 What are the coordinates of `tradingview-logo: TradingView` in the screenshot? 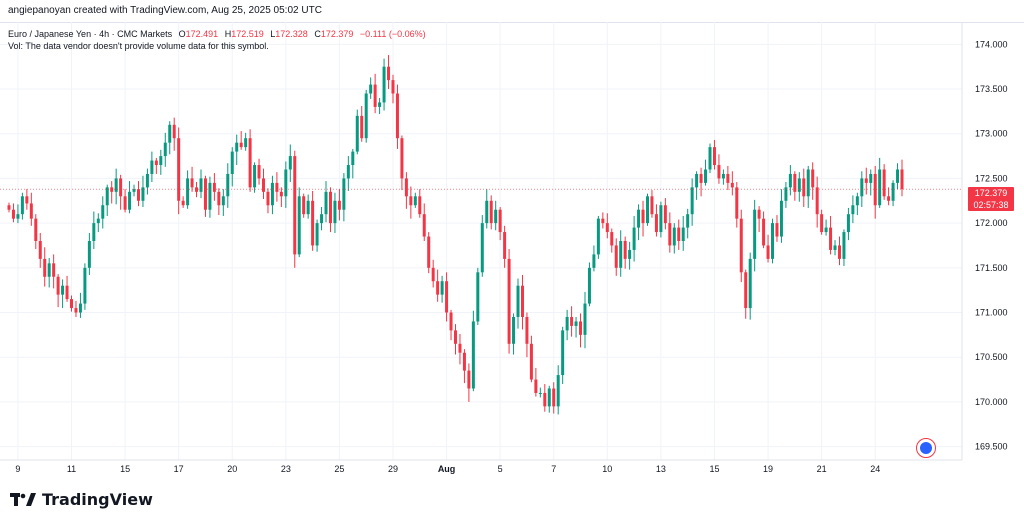 It's located at (81, 499).